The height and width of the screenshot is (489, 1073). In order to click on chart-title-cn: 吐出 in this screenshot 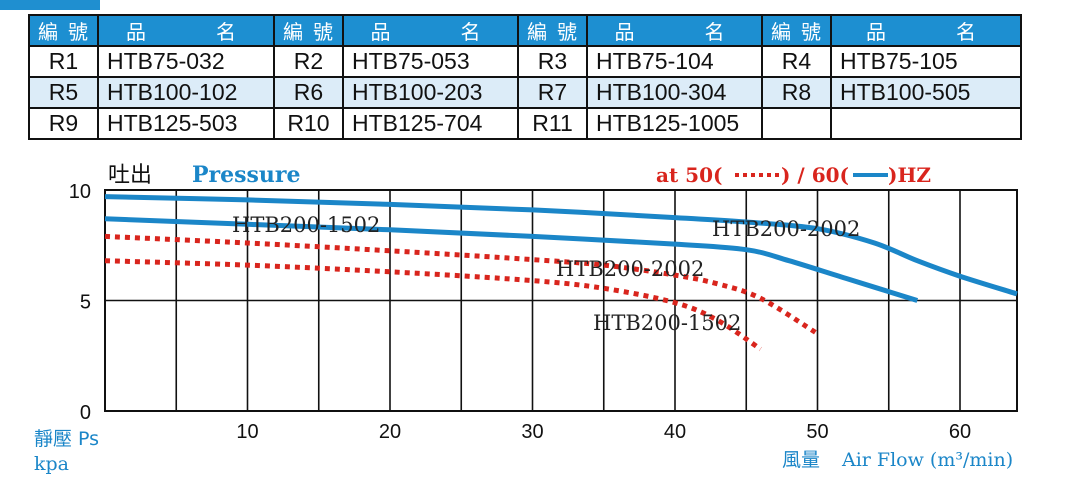, I will do `click(130, 175)`.